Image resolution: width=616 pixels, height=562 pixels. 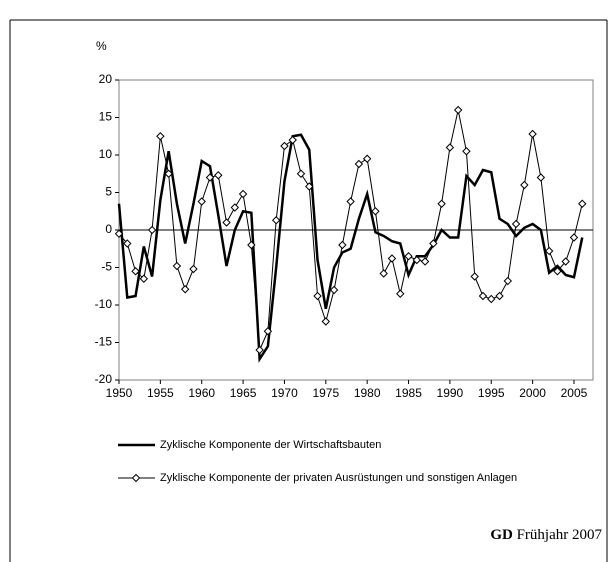 What do you see at coordinates (108, 229) in the screenshot?
I see `y-tick-label: 0` at bounding box center [108, 229].